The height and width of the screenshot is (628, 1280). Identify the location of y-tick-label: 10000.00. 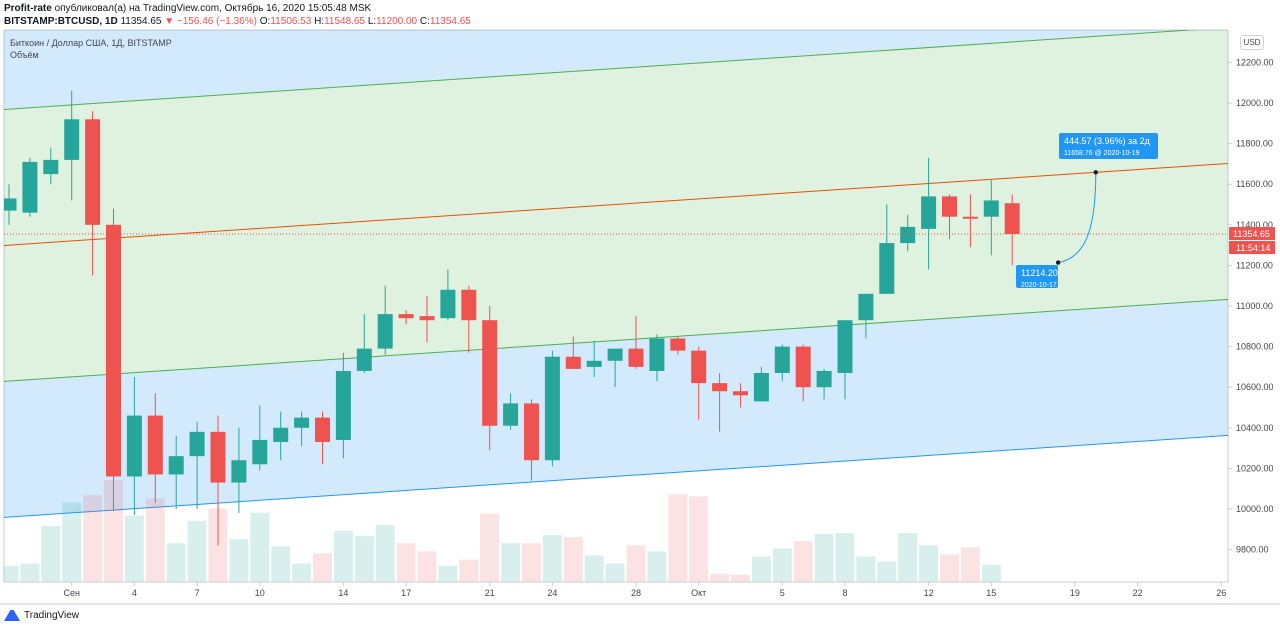
(1255, 509).